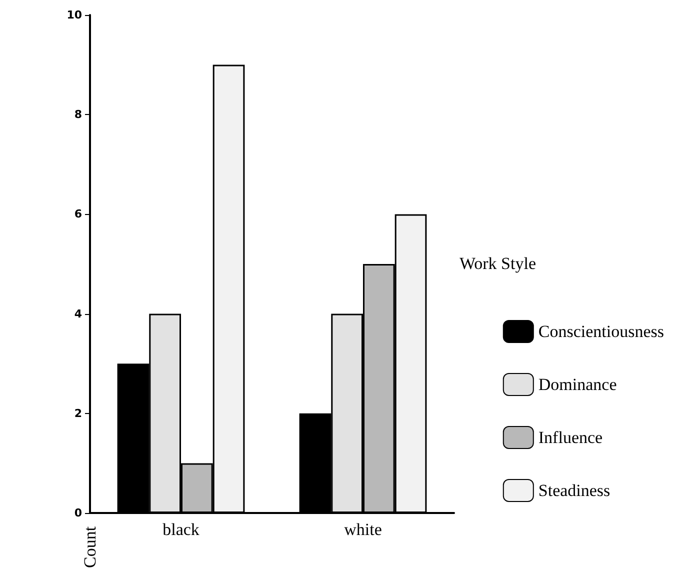 The width and height of the screenshot is (674, 571). What do you see at coordinates (574, 490) in the screenshot?
I see `legend-label: Steadiness` at bounding box center [574, 490].